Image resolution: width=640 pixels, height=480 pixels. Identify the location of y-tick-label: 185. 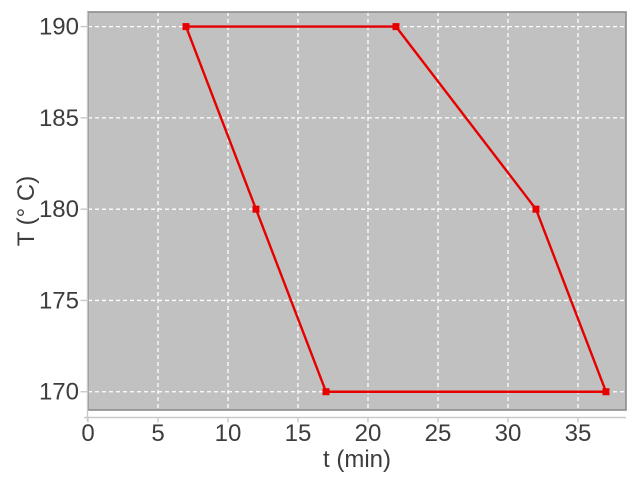
(59, 118).